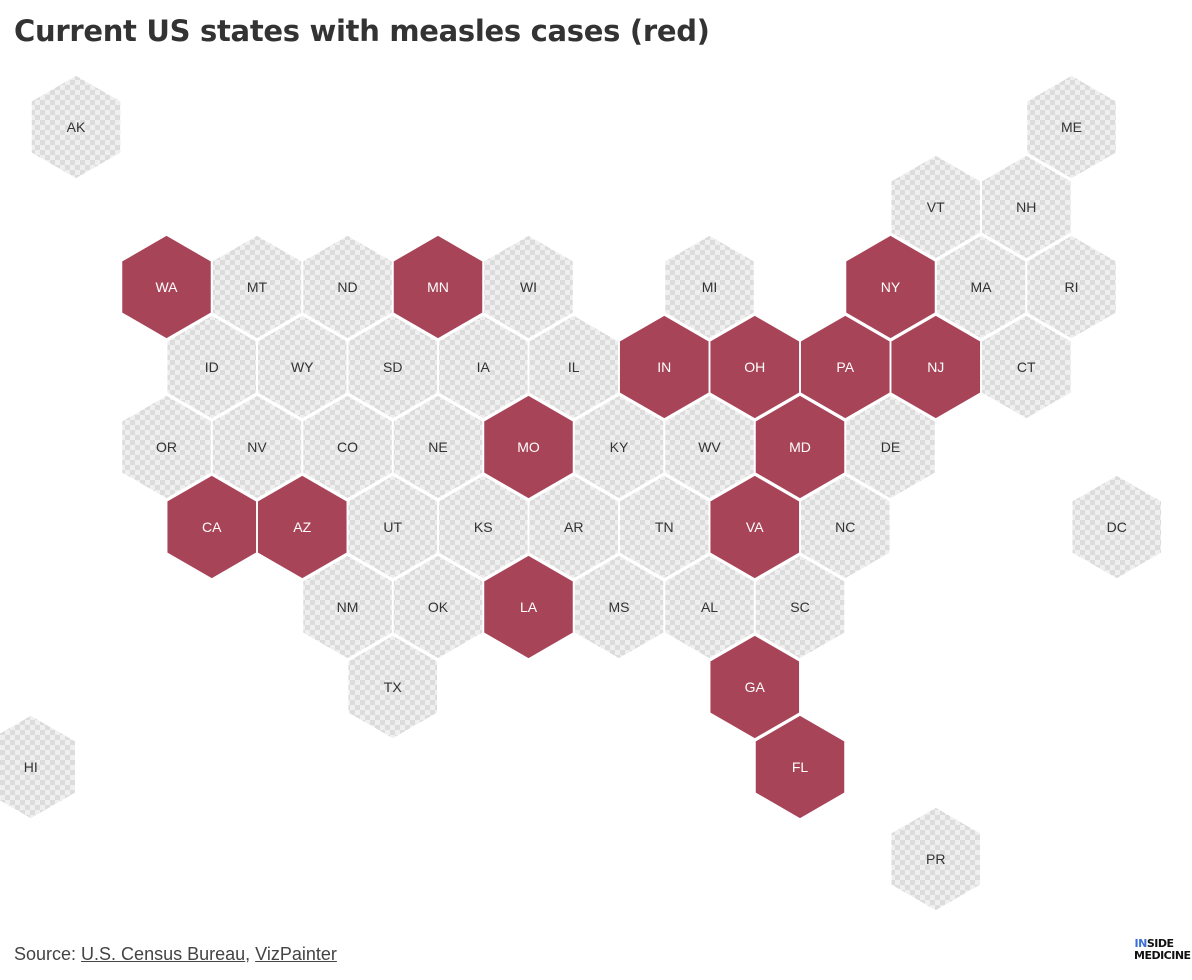 The image size is (1192, 980). I want to click on state-label: AR, so click(573, 527).